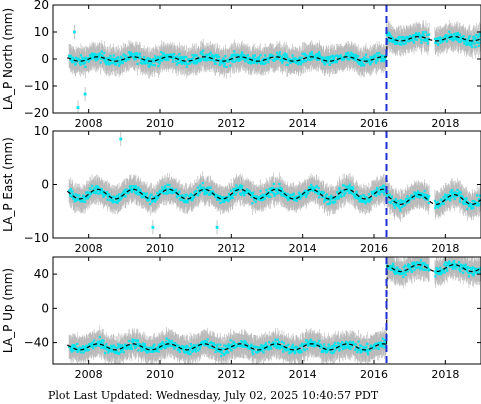  What do you see at coordinates (374, 123) in the screenshot?
I see `x-tick-label: 2016` at bounding box center [374, 123].